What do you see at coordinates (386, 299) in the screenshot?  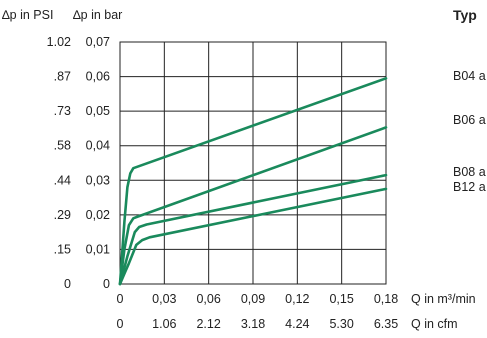 I see `x-tick-label-m3: 0,18` at bounding box center [386, 299].